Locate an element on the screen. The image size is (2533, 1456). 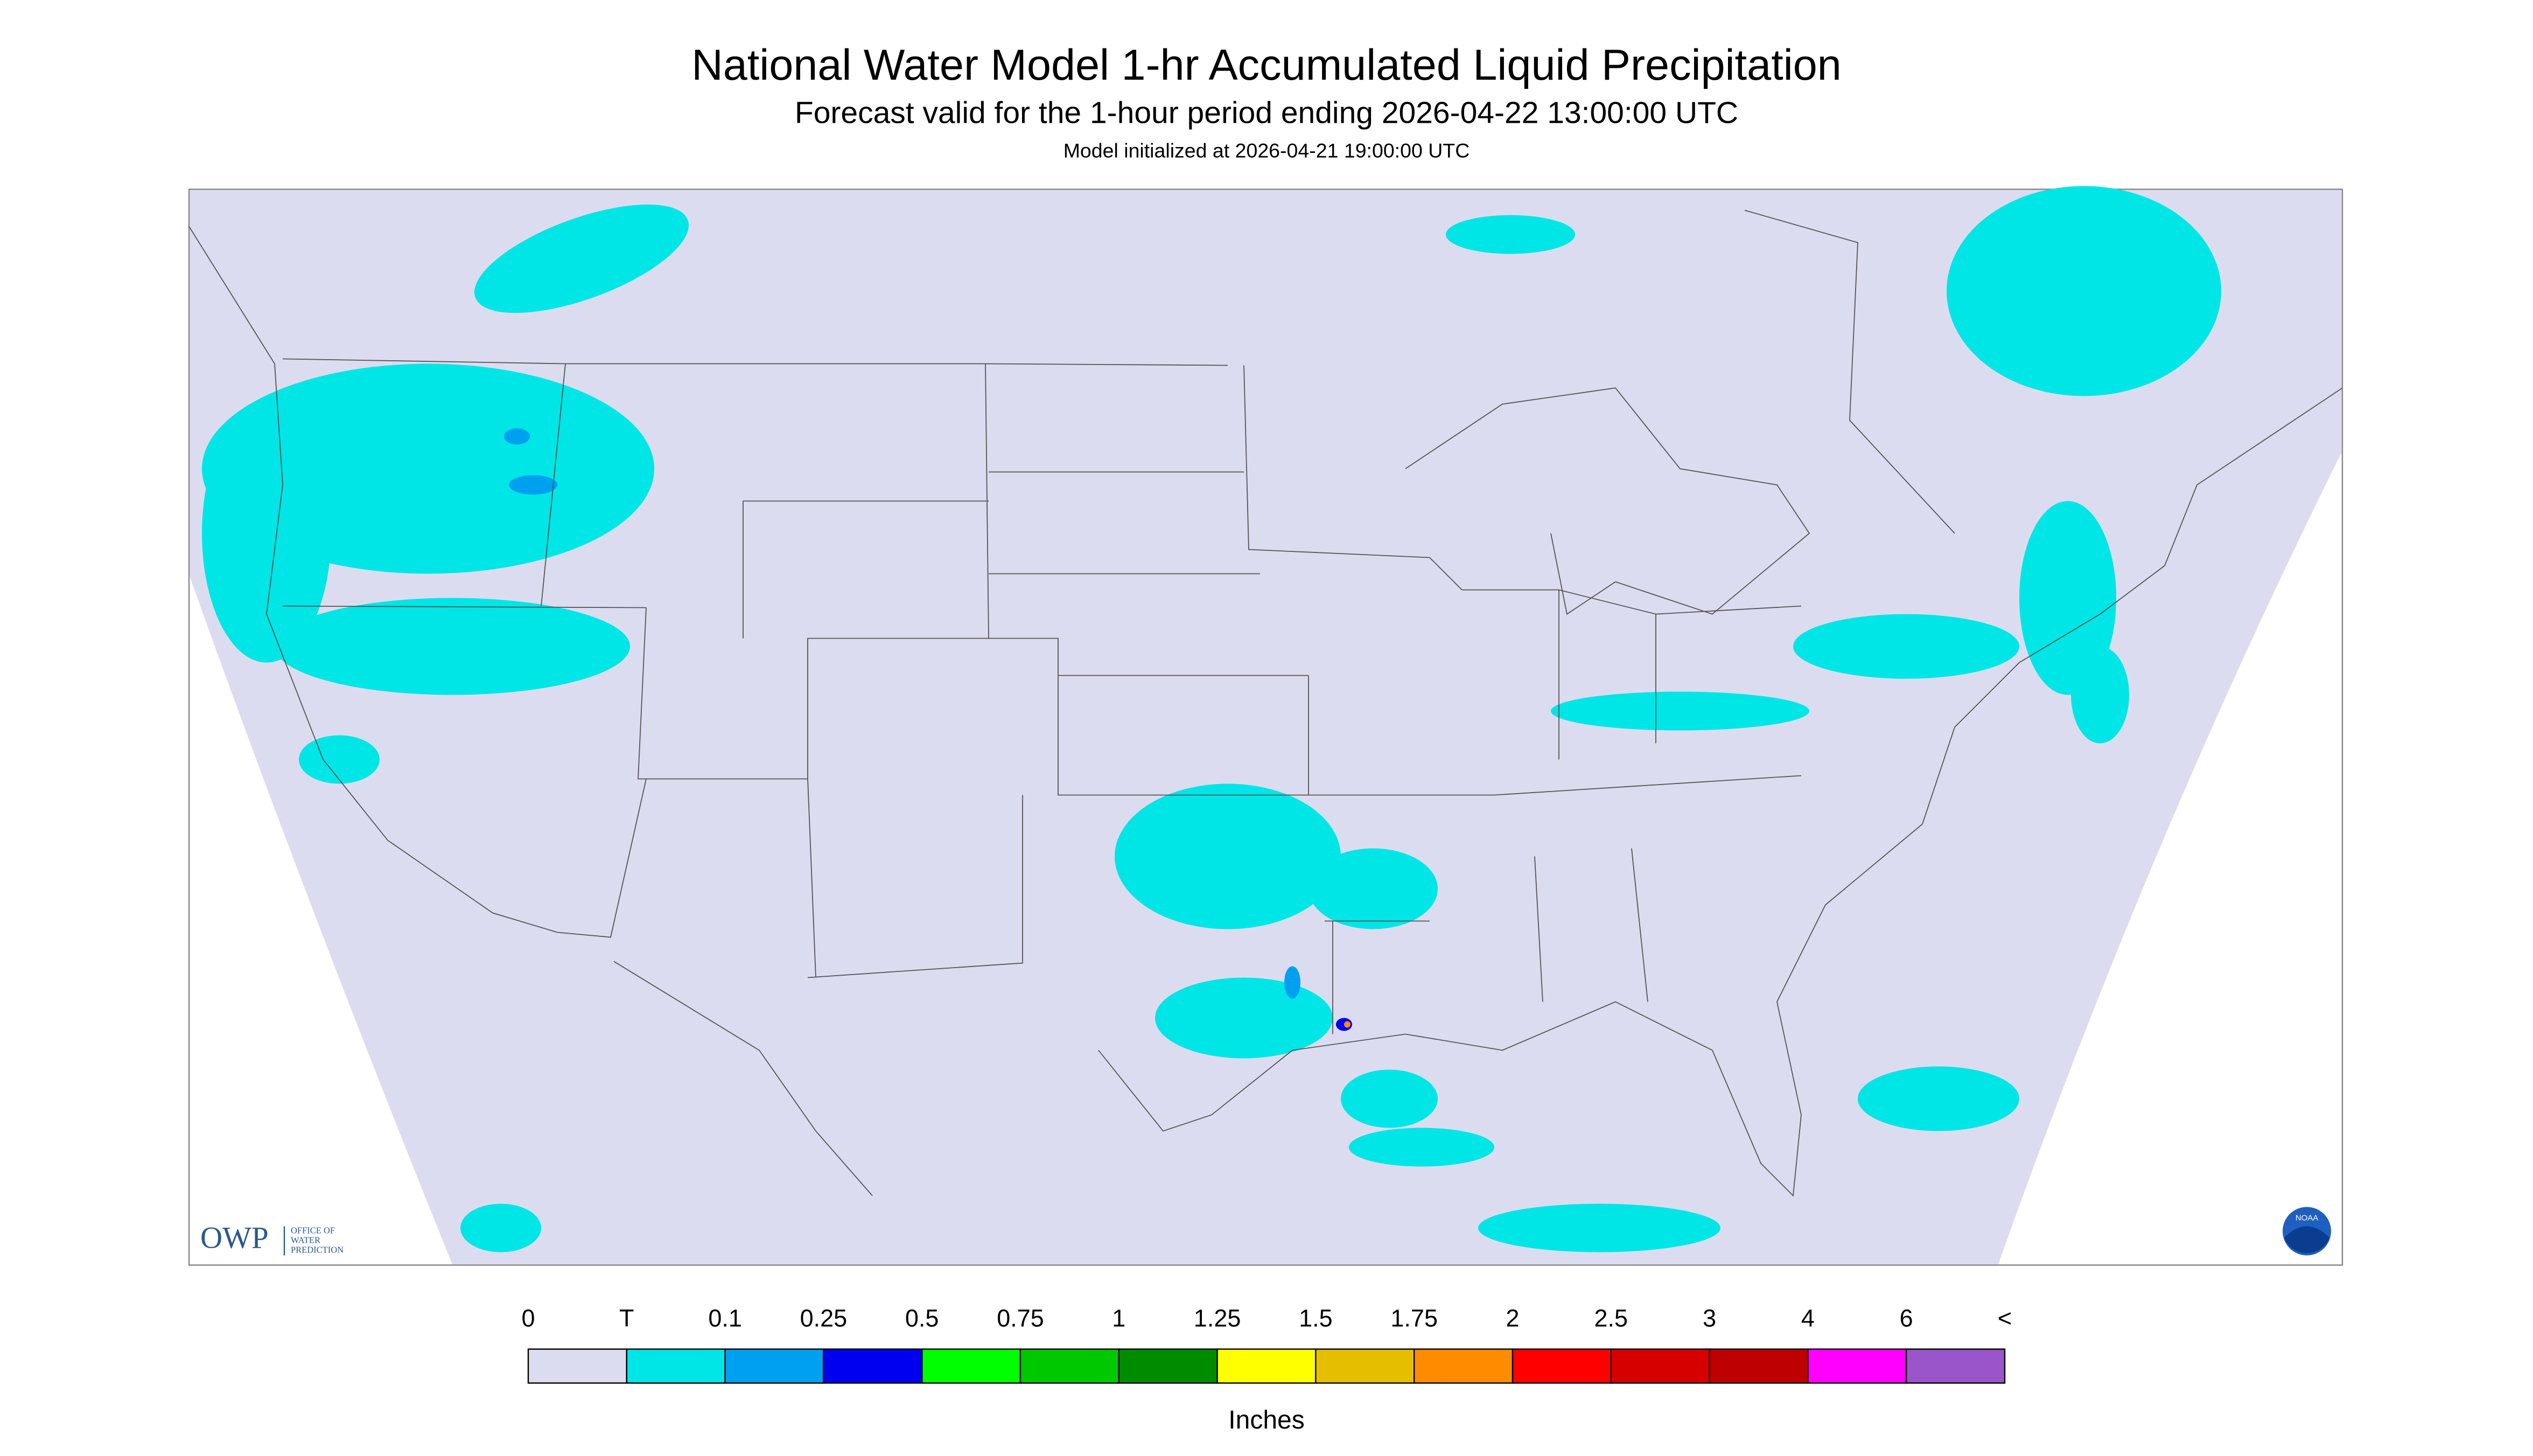
logo-line: OFFICE OF is located at coordinates (313, 1230).